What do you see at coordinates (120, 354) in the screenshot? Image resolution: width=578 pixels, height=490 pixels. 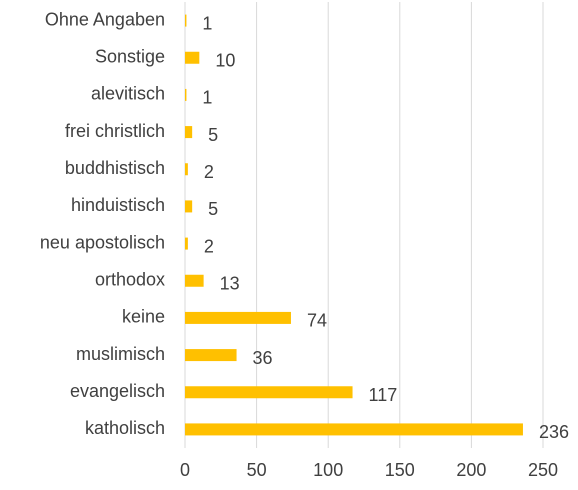 I see `y-tick-label: muslimisch` at bounding box center [120, 354].